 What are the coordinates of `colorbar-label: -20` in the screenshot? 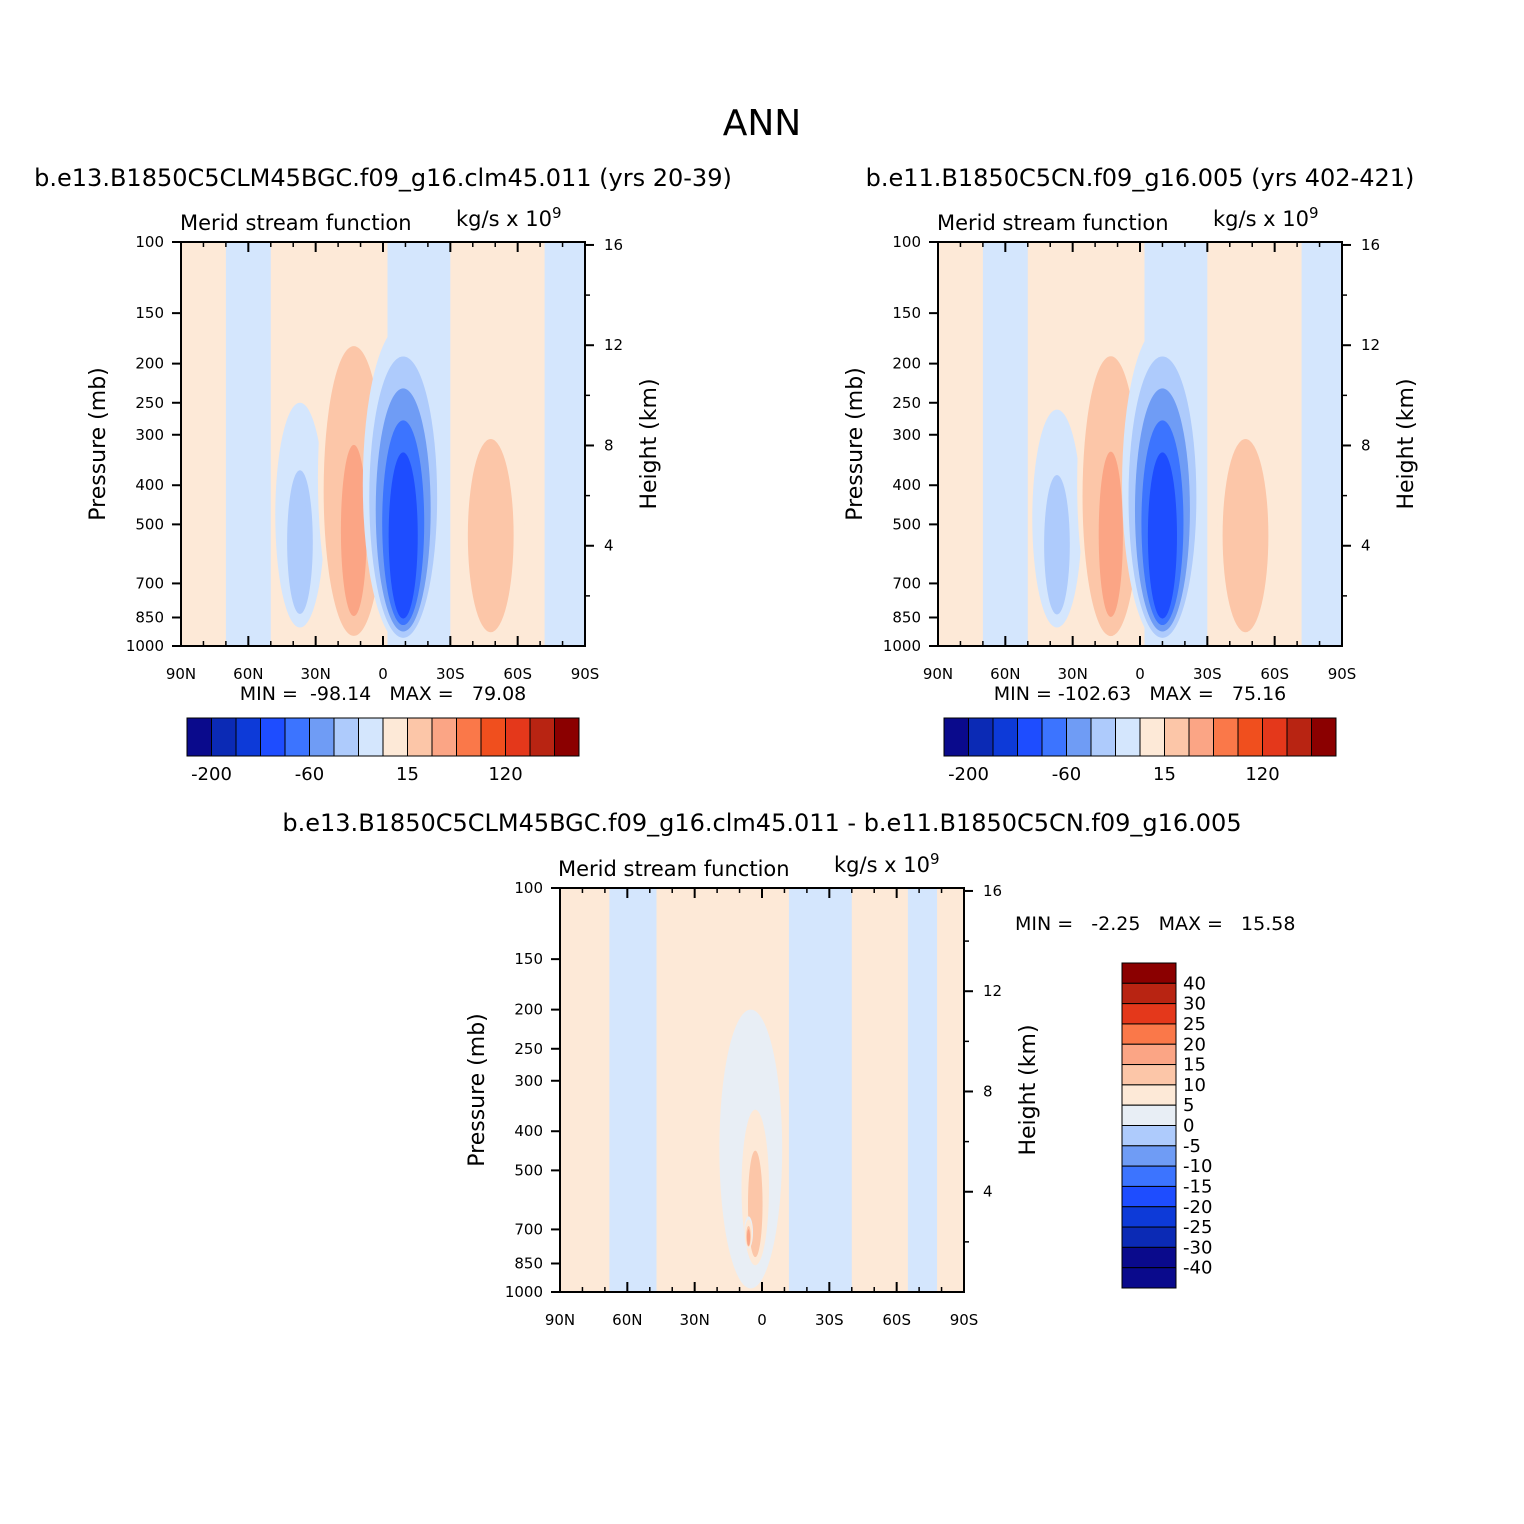 It's located at (1197, 1207).